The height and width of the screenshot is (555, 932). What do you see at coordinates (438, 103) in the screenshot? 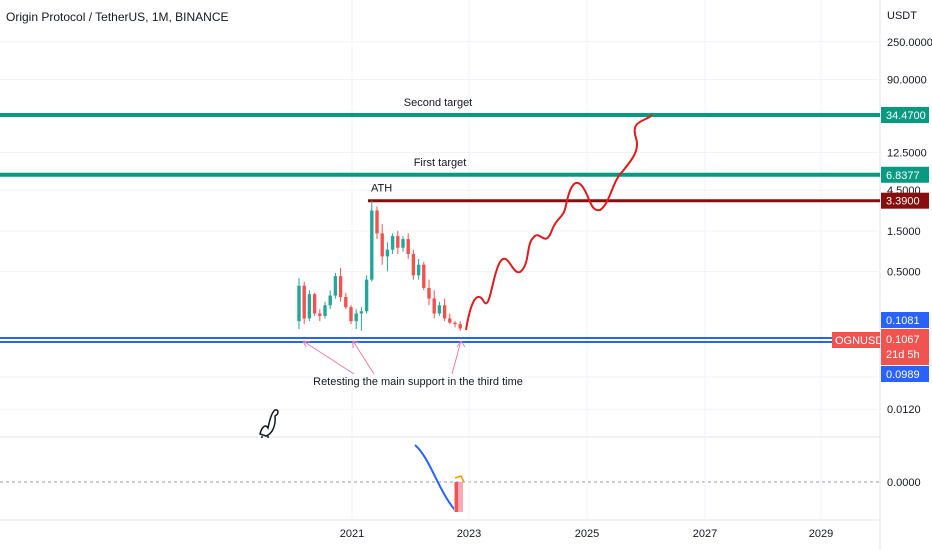
I see `level-label: Second target` at bounding box center [438, 103].